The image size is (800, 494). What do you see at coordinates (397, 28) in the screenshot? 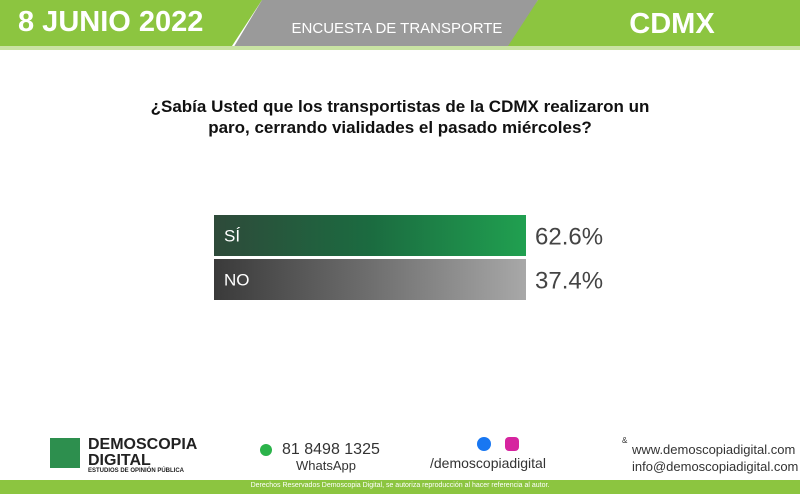
I see `survey: ENCUESTA DE TRANSPORTE` at bounding box center [397, 28].